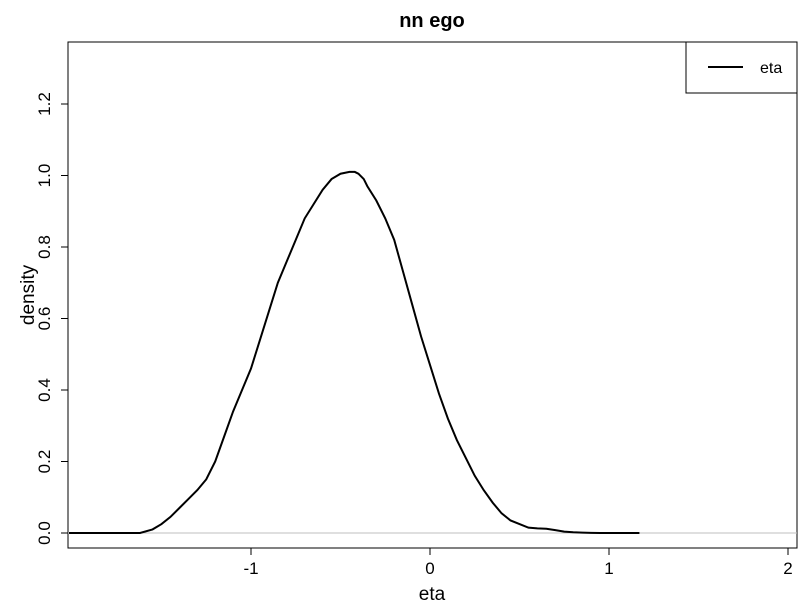 This screenshot has height=603, width=800. What do you see at coordinates (787, 568) in the screenshot?
I see `x-tick-label: 2` at bounding box center [787, 568].